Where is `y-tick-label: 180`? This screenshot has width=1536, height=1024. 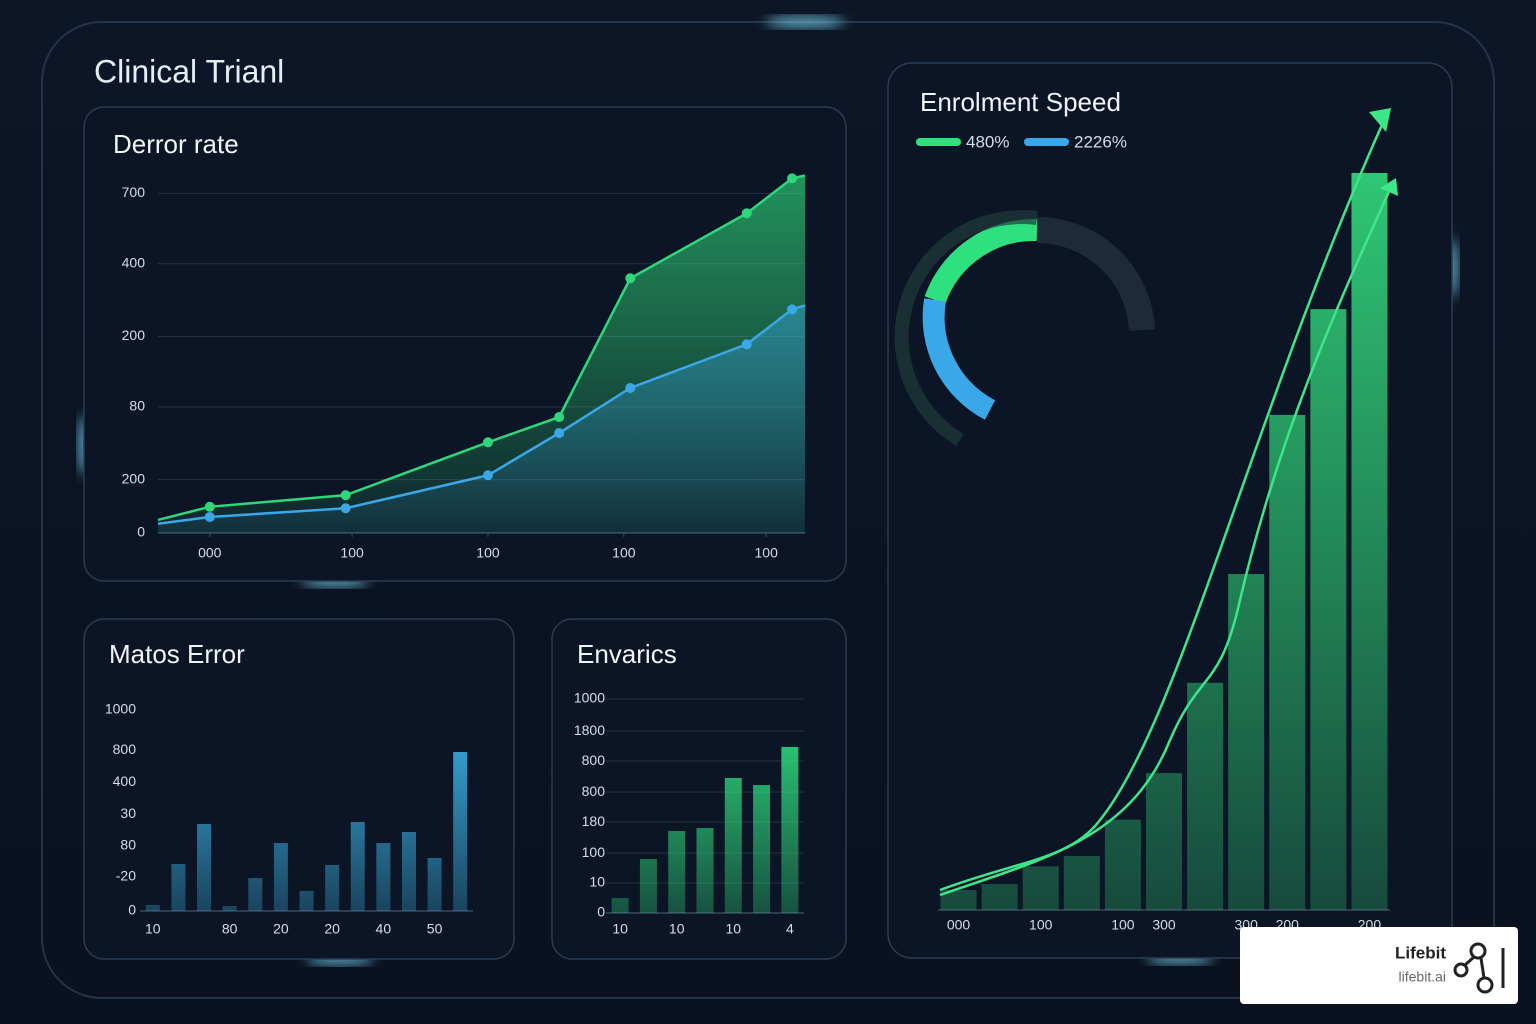
y-tick-label: 180 is located at coordinates (594, 821).